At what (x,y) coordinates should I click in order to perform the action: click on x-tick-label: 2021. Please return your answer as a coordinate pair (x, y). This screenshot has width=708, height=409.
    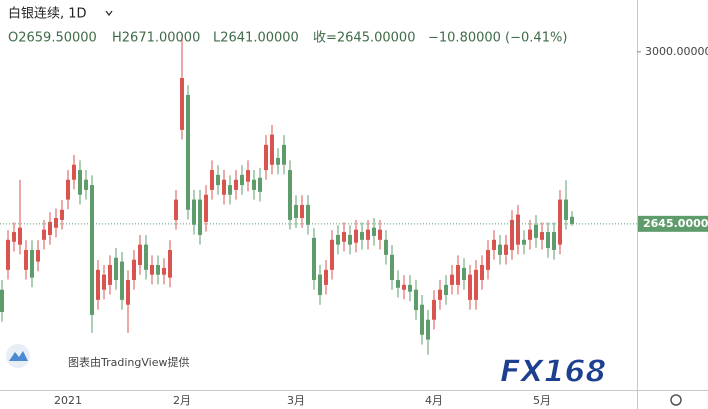
    Looking at the image, I should click on (68, 400).